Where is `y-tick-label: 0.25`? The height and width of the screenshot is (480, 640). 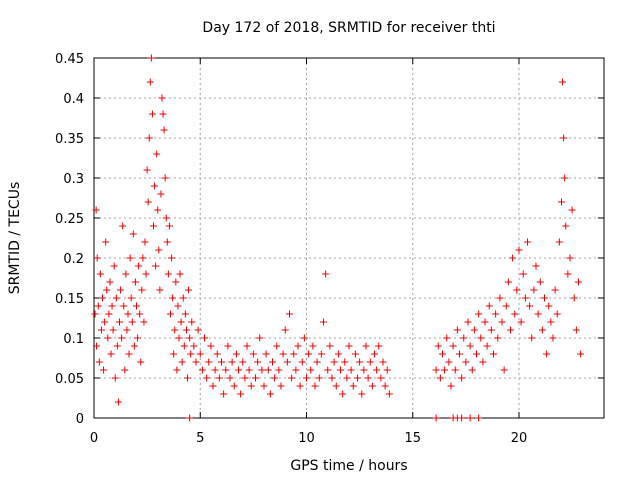 y-tick-label: 0.25 is located at coordinates (69, 219).